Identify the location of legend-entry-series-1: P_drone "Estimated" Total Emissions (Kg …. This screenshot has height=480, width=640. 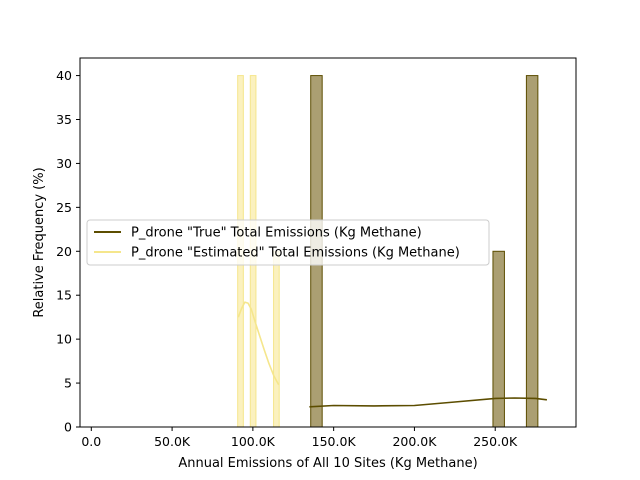
(295, 253).